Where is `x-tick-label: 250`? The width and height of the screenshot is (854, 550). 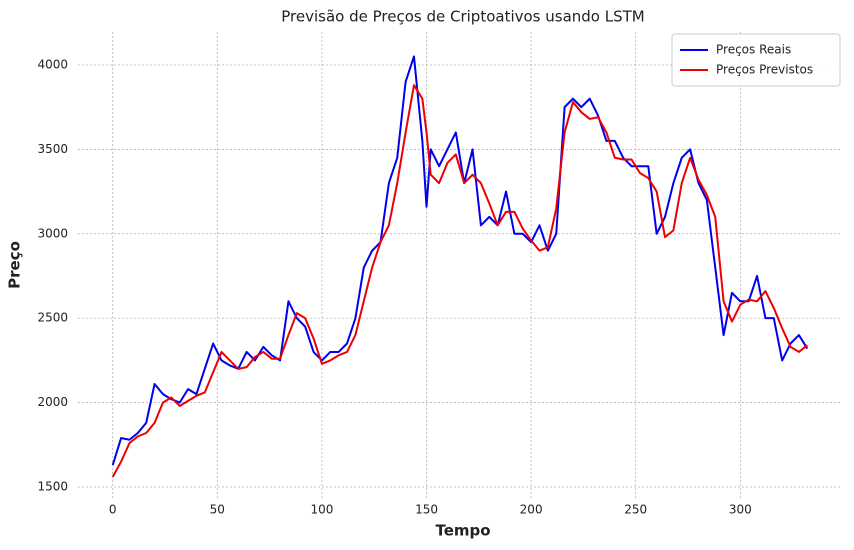 x-tick-label: 250 is located at coordinates (635, 510).